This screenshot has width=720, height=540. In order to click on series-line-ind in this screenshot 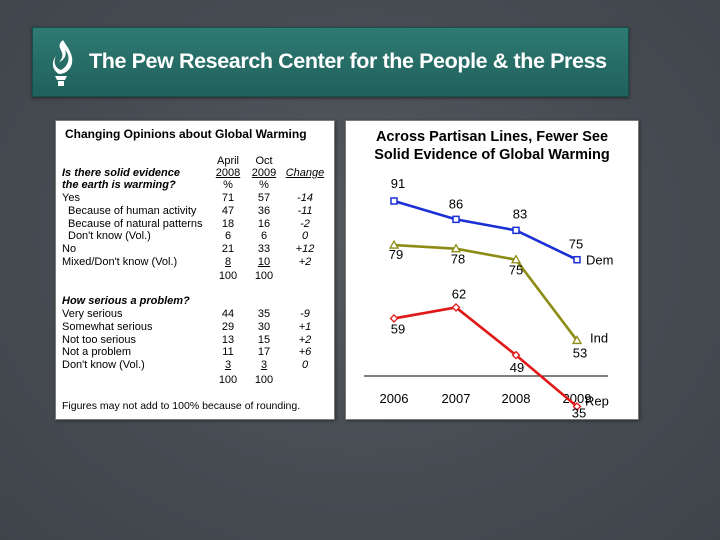, I will do `click(486, 292)`.